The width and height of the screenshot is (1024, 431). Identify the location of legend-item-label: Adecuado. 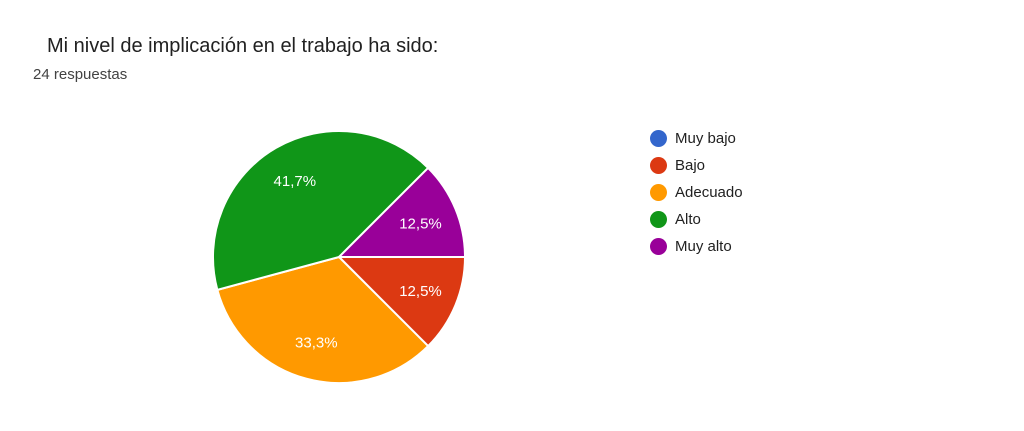
(709, 192).